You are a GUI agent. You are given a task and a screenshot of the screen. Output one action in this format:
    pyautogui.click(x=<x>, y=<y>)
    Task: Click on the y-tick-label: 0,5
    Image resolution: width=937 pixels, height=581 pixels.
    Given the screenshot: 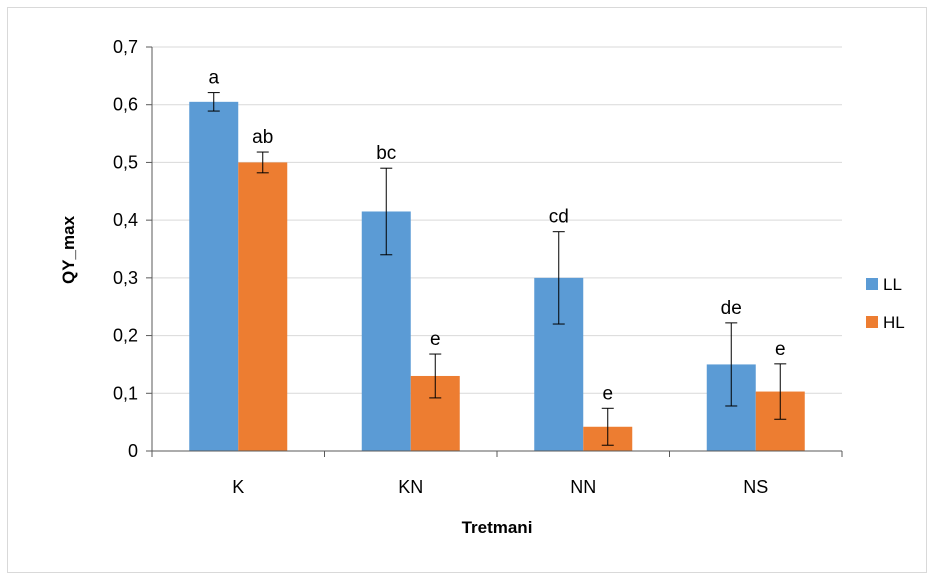 What is the action you would take?
    pyautogui.click(x=125, y=162)
    